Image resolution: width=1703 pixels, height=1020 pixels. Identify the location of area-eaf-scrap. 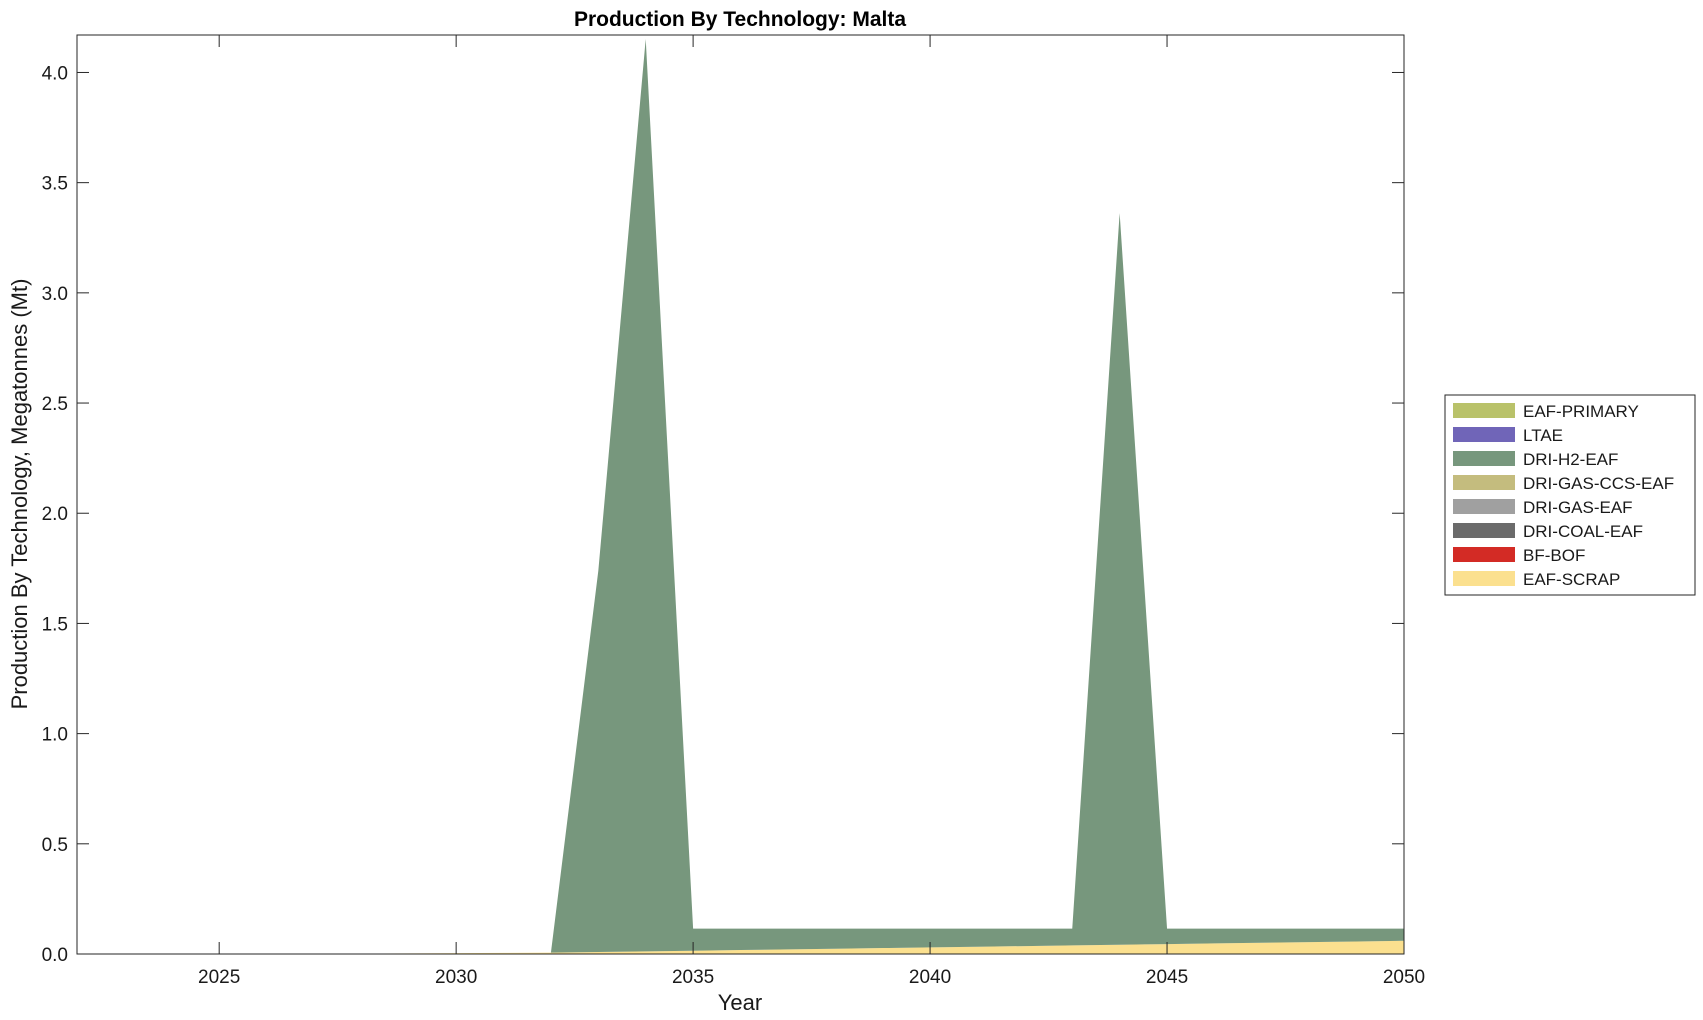
(740, 947).